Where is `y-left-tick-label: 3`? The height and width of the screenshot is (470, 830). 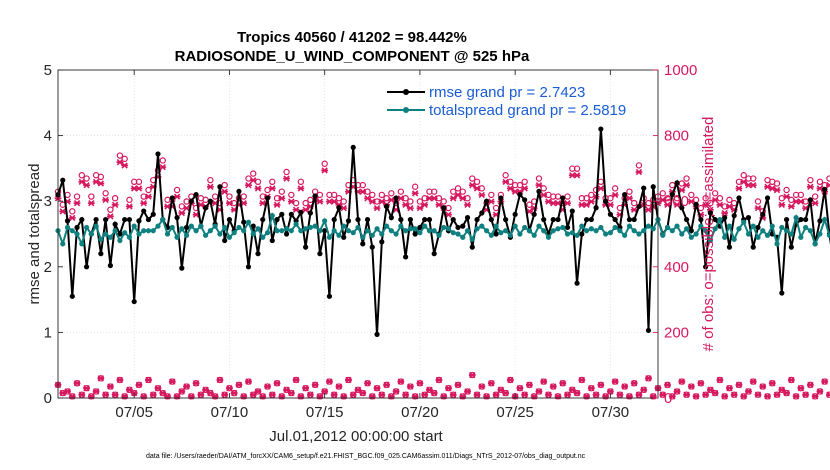
y-left-tick-label: 3 is located at coordinates (48, 201).